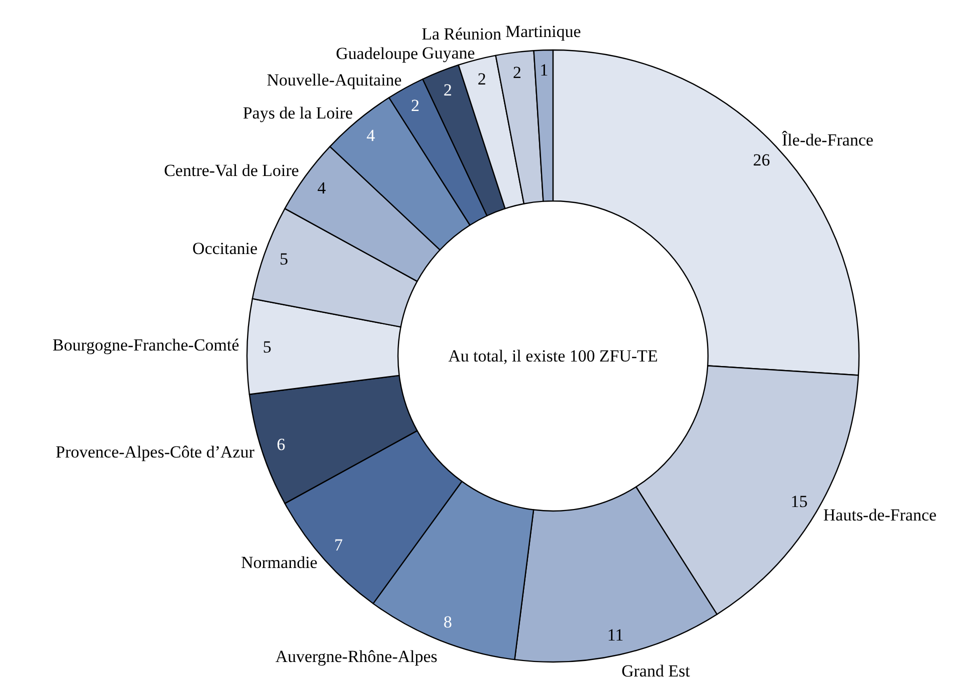  I want to click on slice-label: Île-de-France, so click(828, 140).